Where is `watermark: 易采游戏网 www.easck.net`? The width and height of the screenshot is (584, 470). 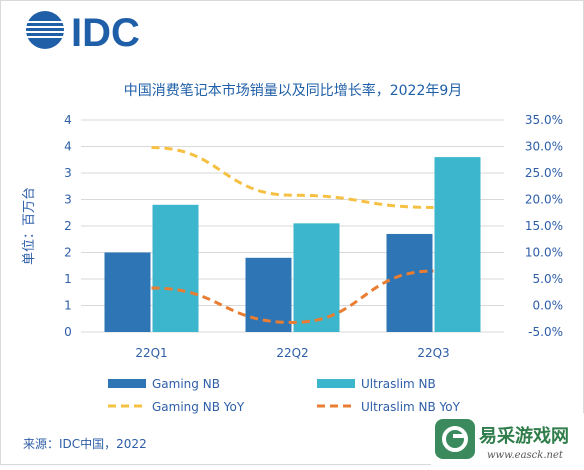
watermark: 易采游戏网 www.easck.net is located at coordinates (507, 439).